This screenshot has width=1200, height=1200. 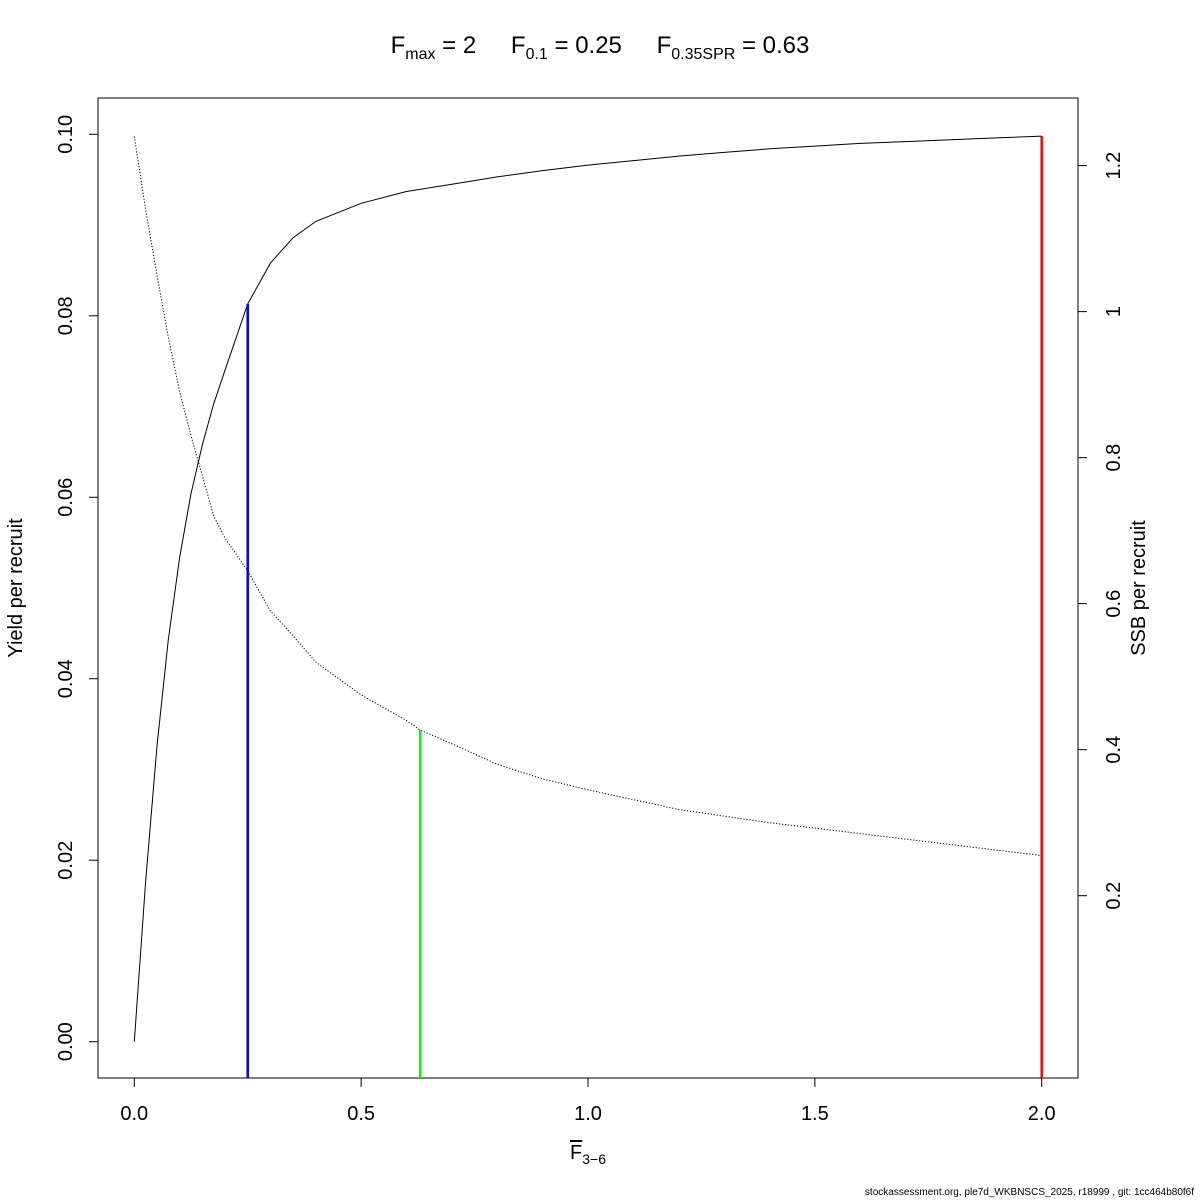 What do you see at coordinates (566, 47) in the screenshot?
I see `title-f01: F0.1 = 0.25` at bounding box center [566, 47].